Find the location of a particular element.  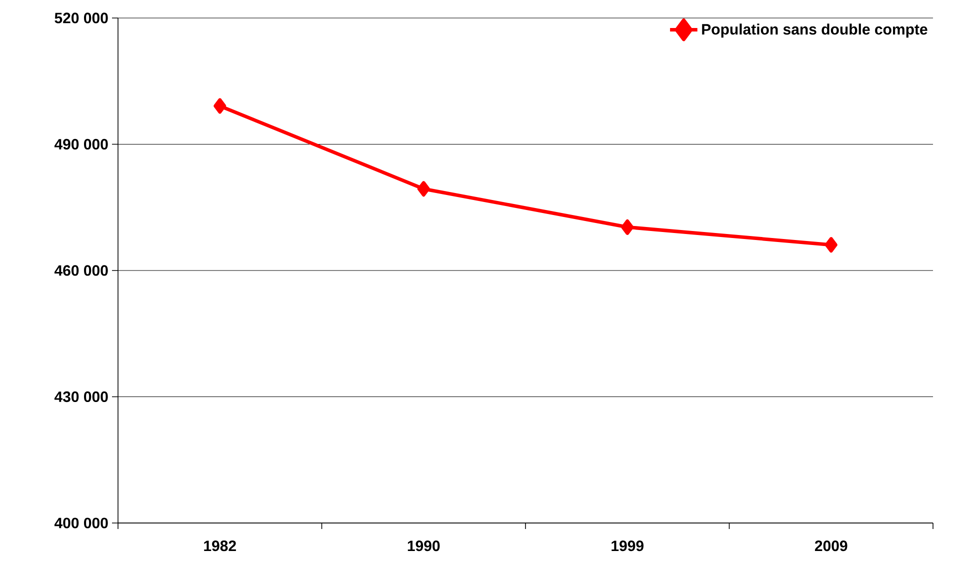

y-tick-label: 460 000 is located at coordinates (81, 270).